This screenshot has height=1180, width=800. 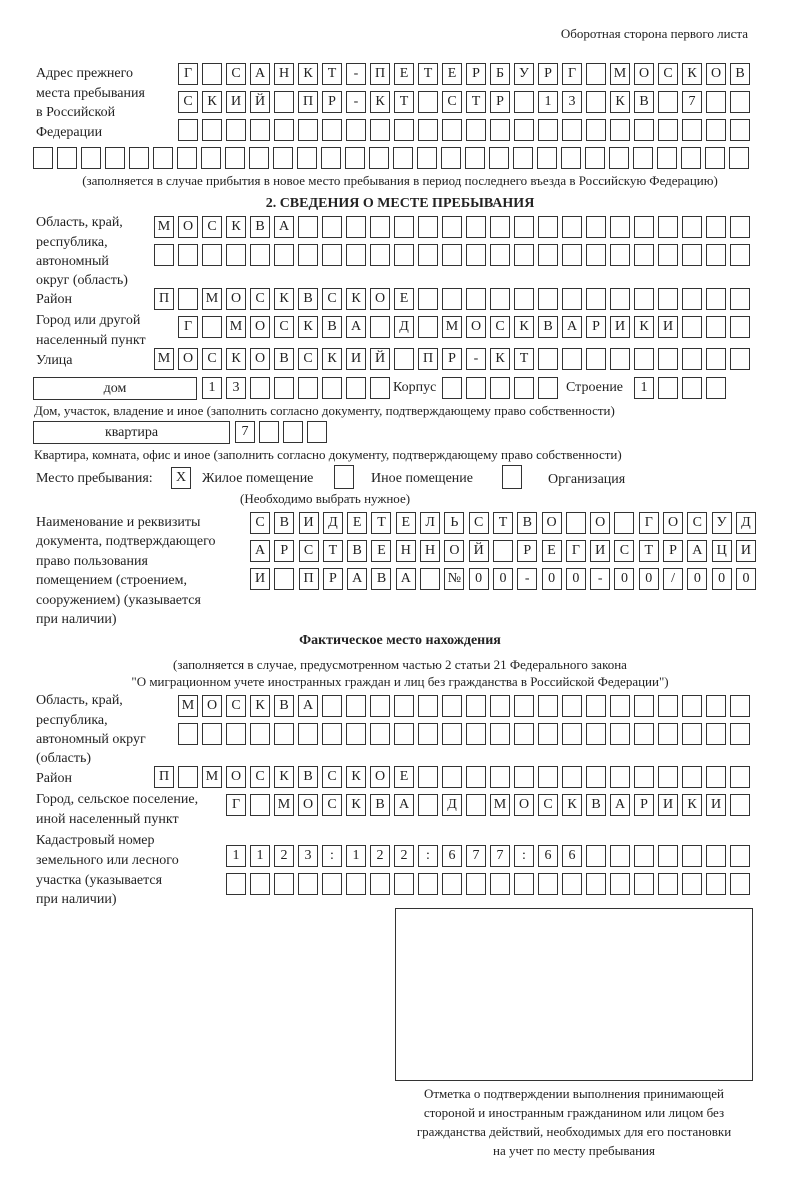 What do you see at coordinates (164, 777) in the screenshot?
I see `char-cell: П` at bounding box center [164, 777].